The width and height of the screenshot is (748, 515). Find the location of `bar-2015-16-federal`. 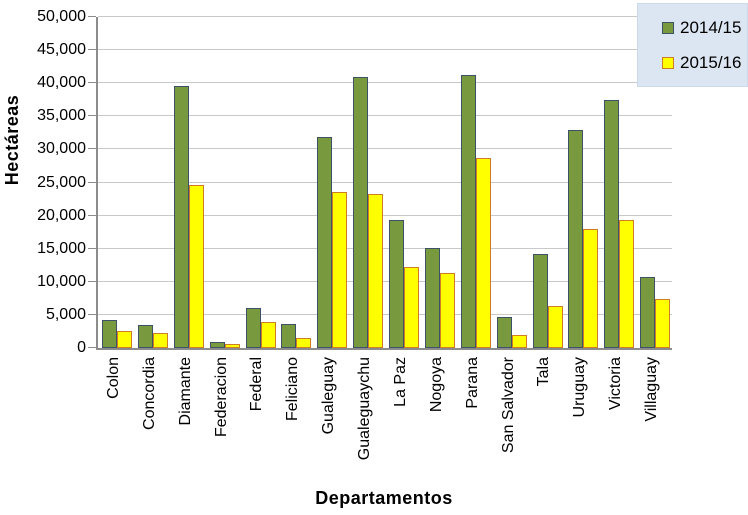

bar-2015-16-federal is located at coordinates (268, 334).